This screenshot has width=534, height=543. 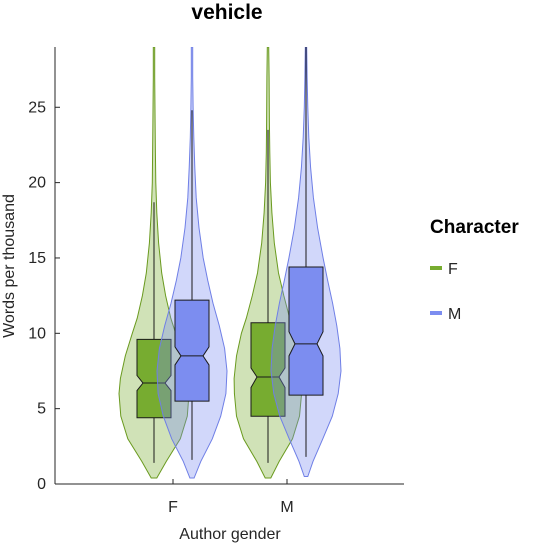 I want to click on y-tick-label-5: 5, so click(x=41, y=409).